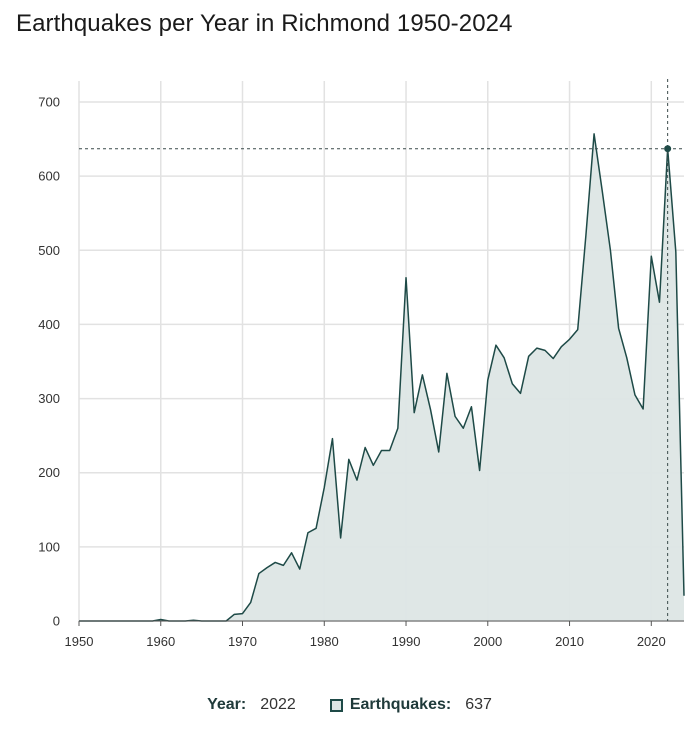  Describe the element at coordinates (668, 149) in the screenshot. I see `highlight-point` at that location.